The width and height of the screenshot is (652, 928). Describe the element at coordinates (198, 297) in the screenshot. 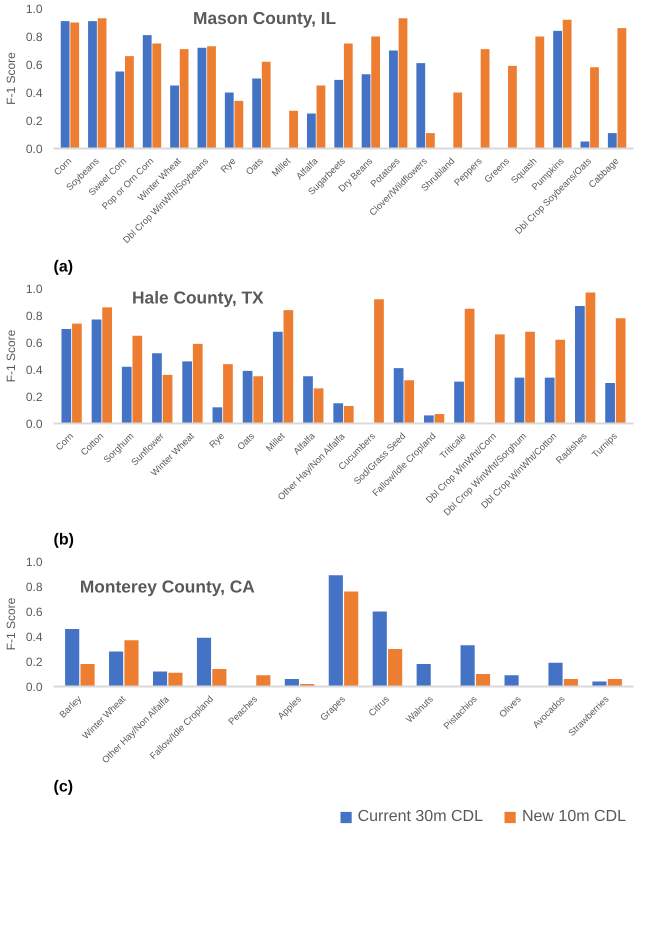

I see `chart-title: Hale County, TX` at that location.